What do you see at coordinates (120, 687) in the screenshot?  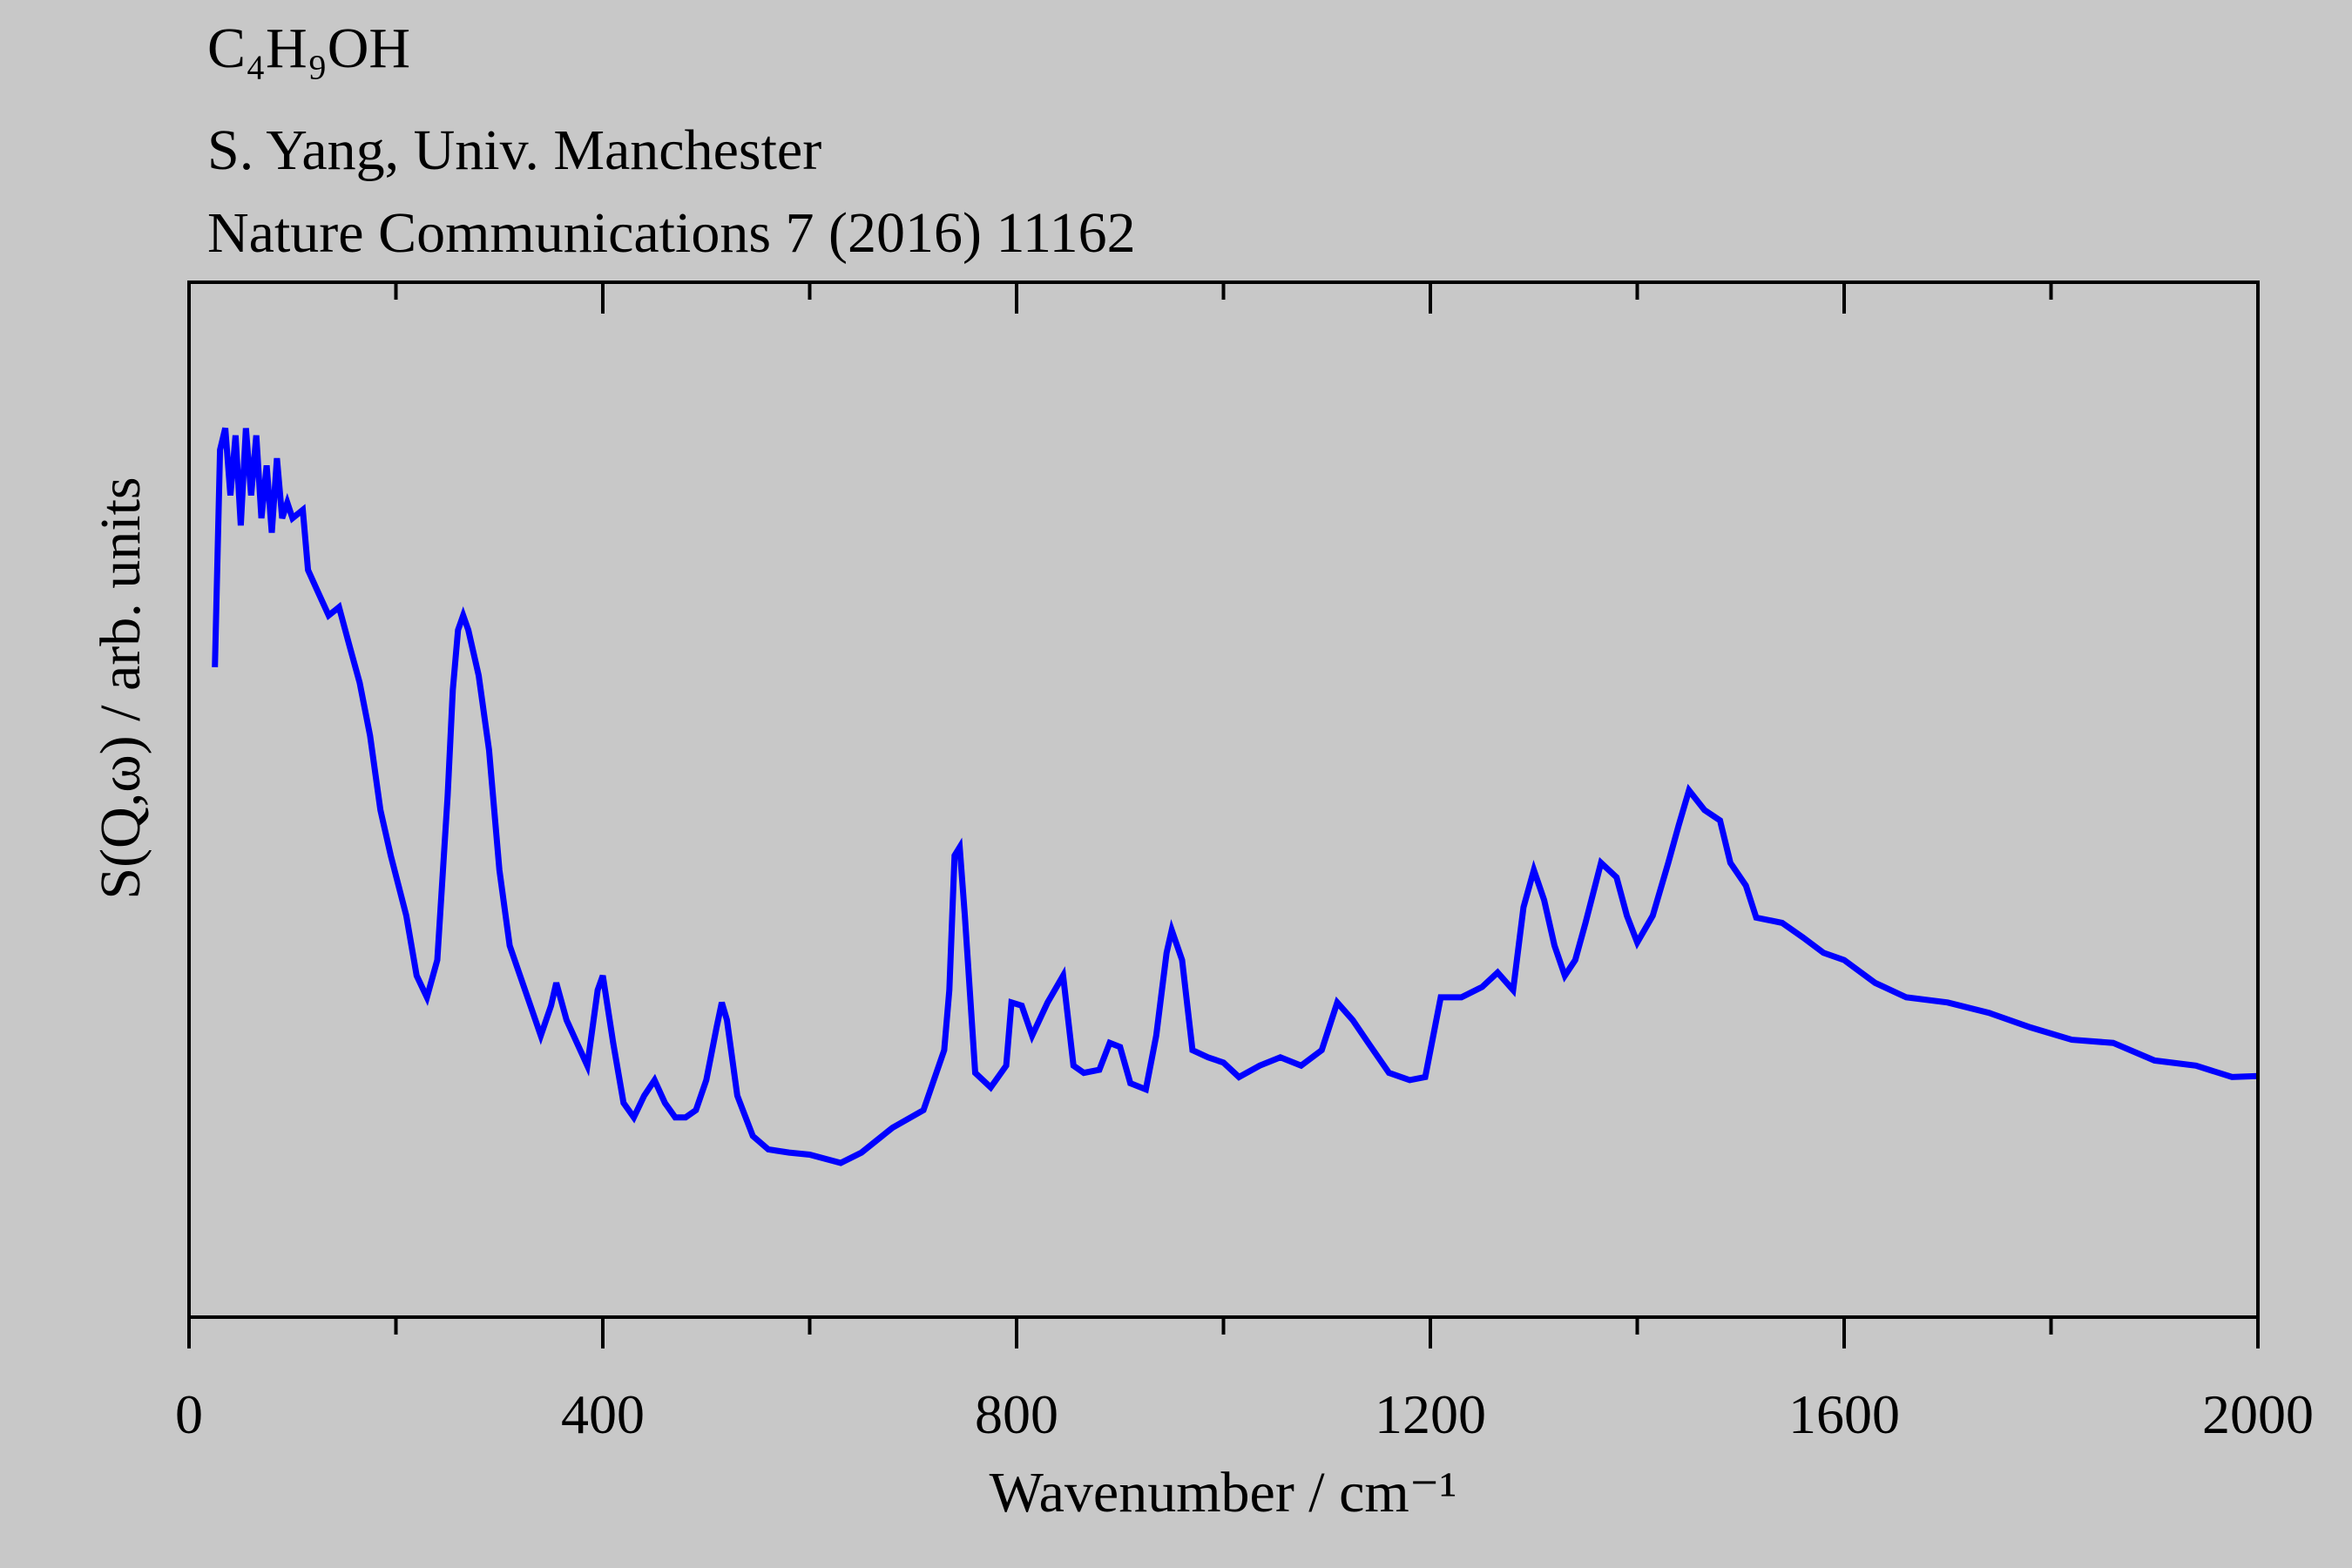 I see `y-axis-label: S(Q,ω) / arb. units` at bounding box center [120, 687].